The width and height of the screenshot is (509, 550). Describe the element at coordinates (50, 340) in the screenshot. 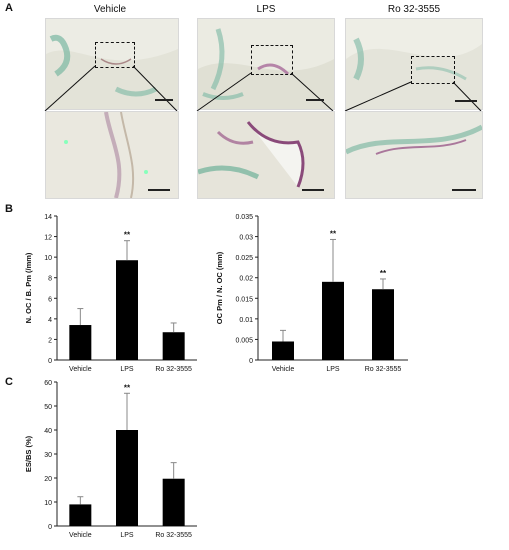

I see `y-tick-label: 2` at that location.